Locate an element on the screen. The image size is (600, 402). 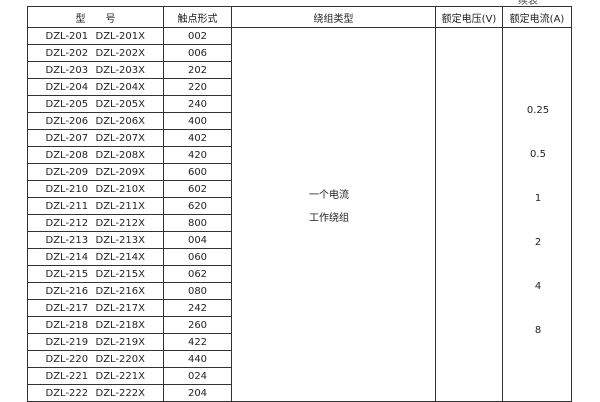
contact-cell: 002 is located at coordinates (197, 36).